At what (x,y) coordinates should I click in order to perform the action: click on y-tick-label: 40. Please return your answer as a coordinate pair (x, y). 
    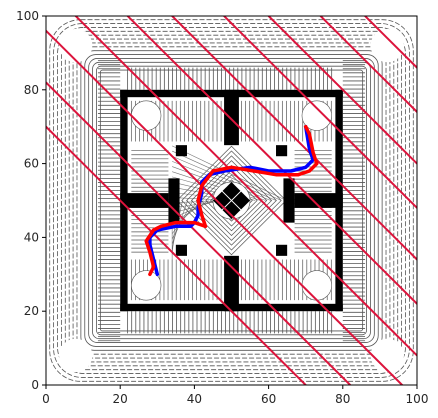
    Looking at the image, I should click on (31, 237).